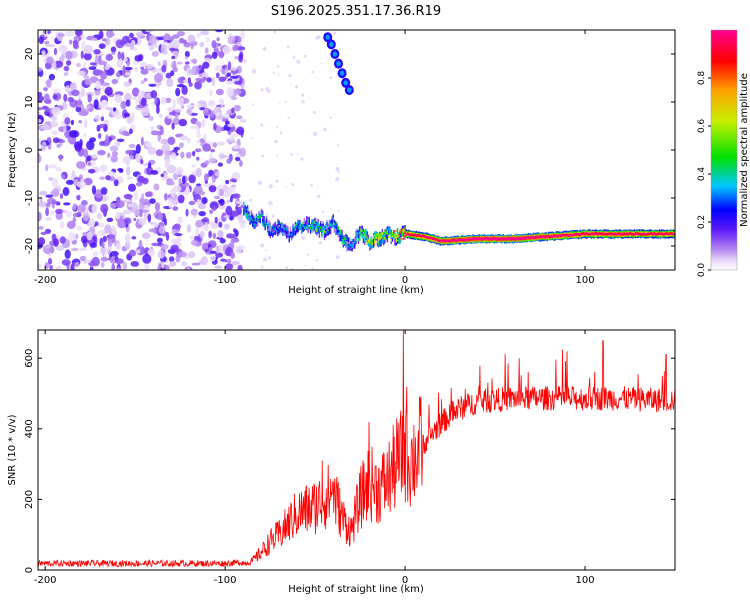 Image resolution: width=750 pixels, height=600 pixels. What do you see at coordinates (724, 150) in the screenshot?
I see `colorbar-gradient` at bounding box center [724, 150].